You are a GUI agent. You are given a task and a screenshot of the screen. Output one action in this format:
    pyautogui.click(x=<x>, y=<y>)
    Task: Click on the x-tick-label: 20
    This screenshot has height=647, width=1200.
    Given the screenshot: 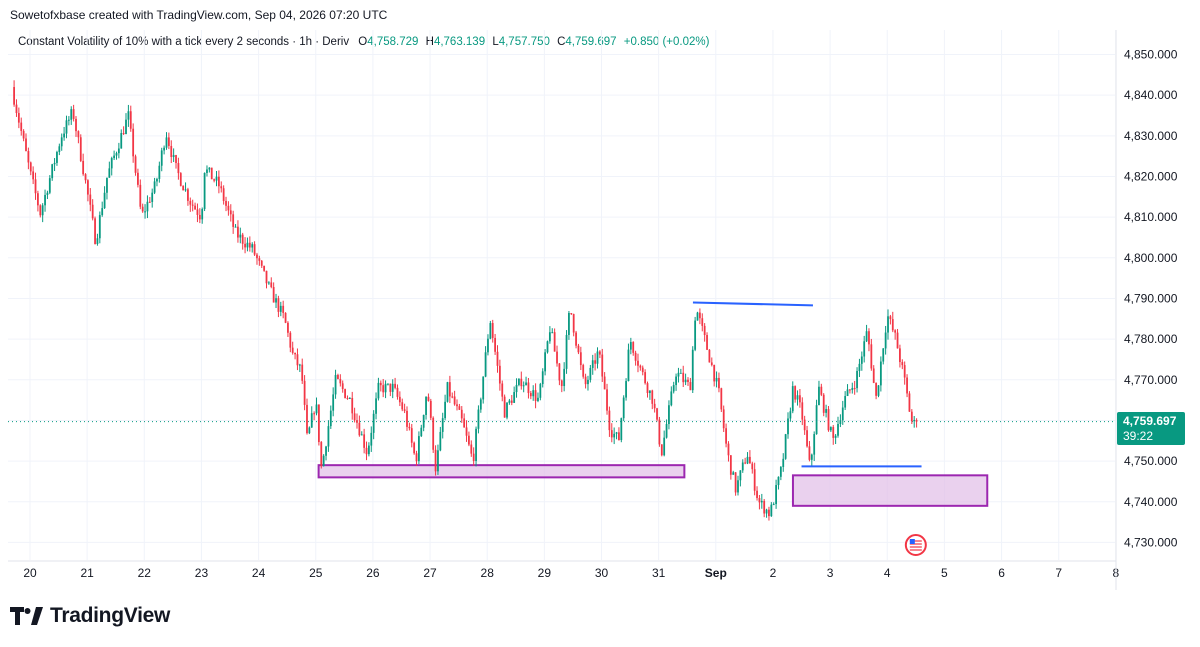 What is the action you would take?
    pyautogui.click(x=30, y=573)
    